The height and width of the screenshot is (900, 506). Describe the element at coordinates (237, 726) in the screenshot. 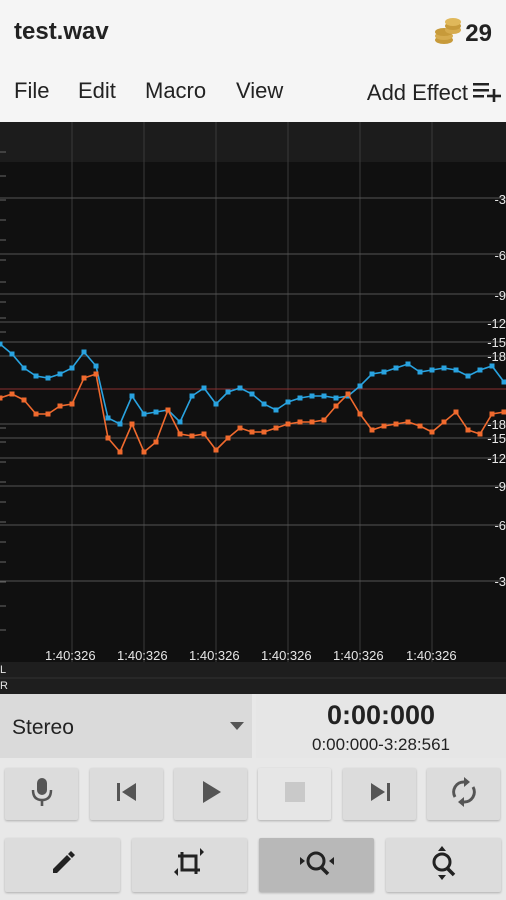

I see `dropdown-caret-icon` at that location.